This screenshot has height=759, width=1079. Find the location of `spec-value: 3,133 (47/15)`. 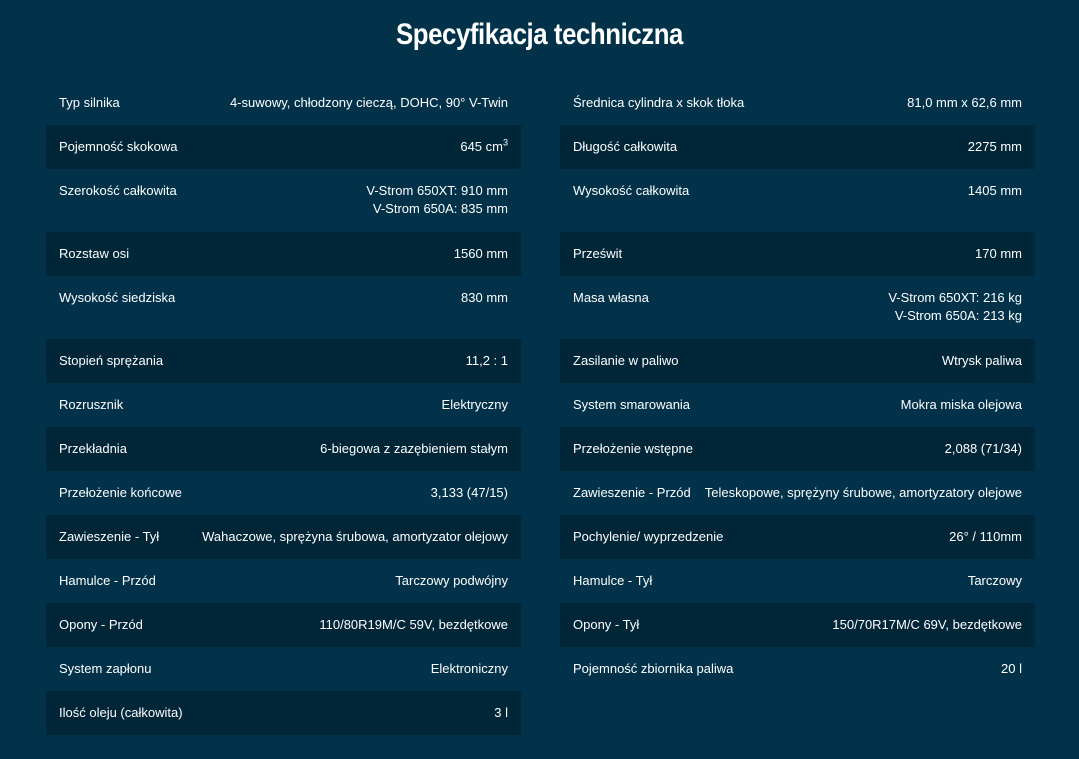

spec-value: 3,133 (47/15) is located at coordinates (469, 493).